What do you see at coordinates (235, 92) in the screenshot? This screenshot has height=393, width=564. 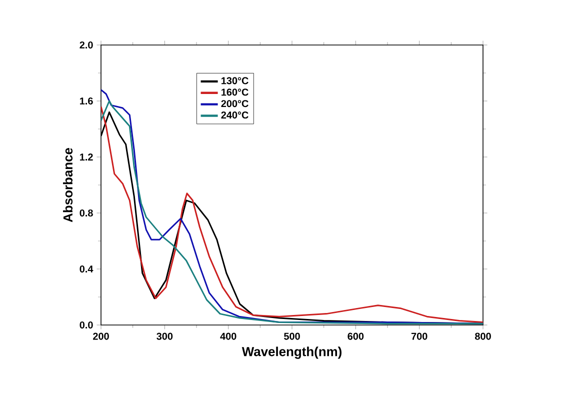 I see `legend-label: 160°C` at bounding box center [235, 92].